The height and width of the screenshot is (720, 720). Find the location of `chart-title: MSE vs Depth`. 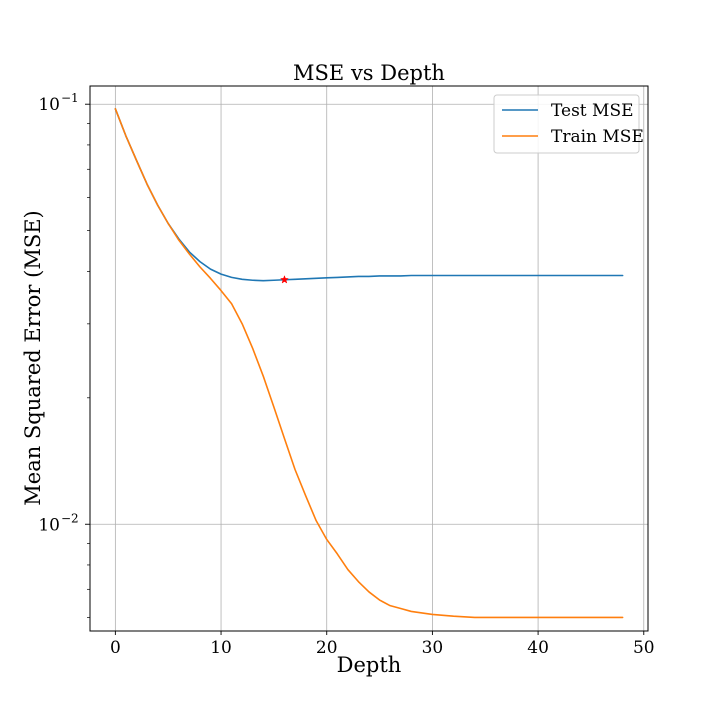

chart-title: MSE vs Depth is located at coordinates (369, 73).